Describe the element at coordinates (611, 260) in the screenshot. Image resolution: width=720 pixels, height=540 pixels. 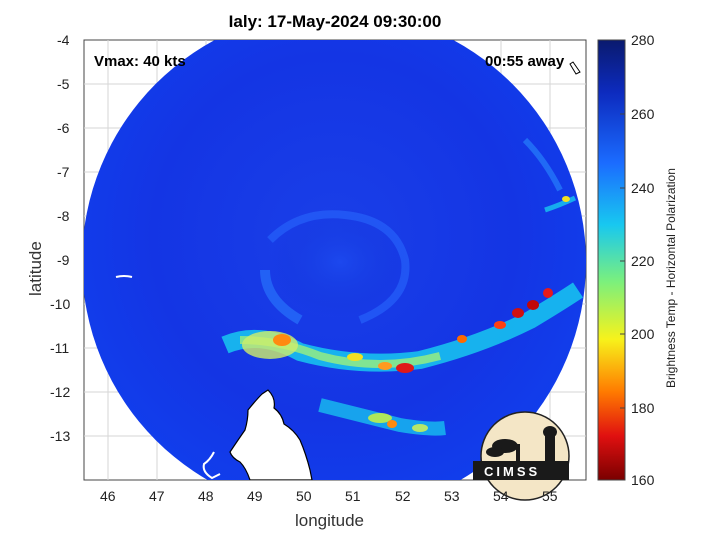
I see `colorbar` at that location.